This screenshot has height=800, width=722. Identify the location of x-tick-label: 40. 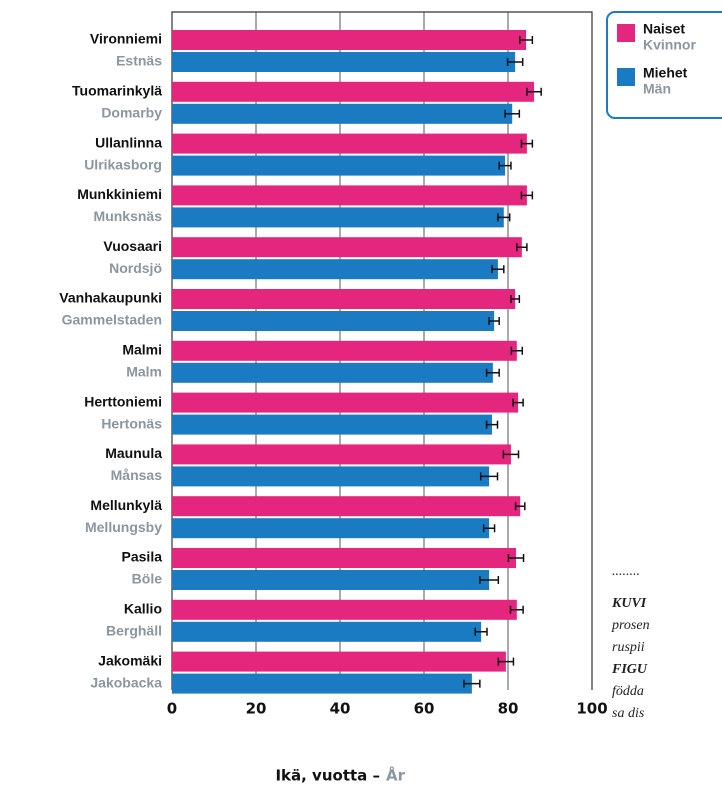
(340, 709).